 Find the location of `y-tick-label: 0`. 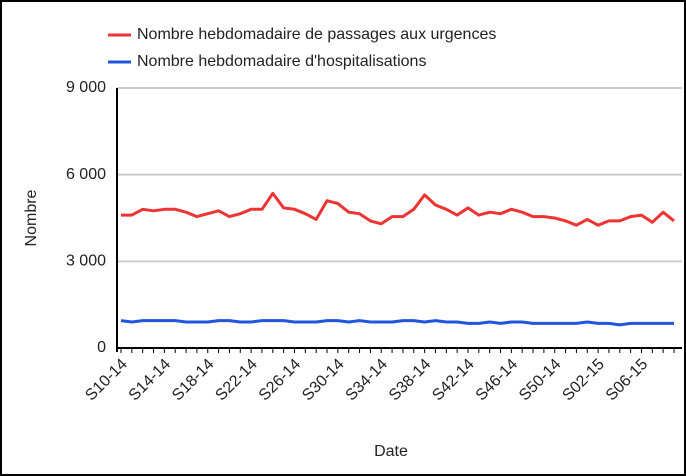

y-tick-label: 0 is located at coordinates (101, 347).